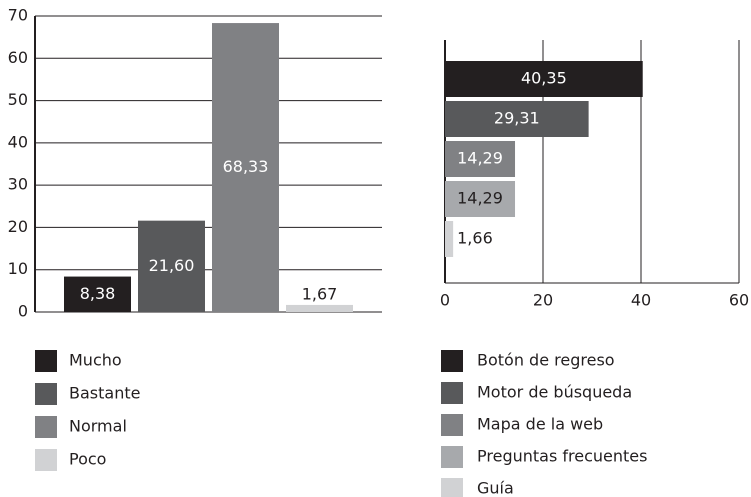 The width and height of the screenshot is (751, 497). I want to click on x-tick-label: 20, so click(543, 300).